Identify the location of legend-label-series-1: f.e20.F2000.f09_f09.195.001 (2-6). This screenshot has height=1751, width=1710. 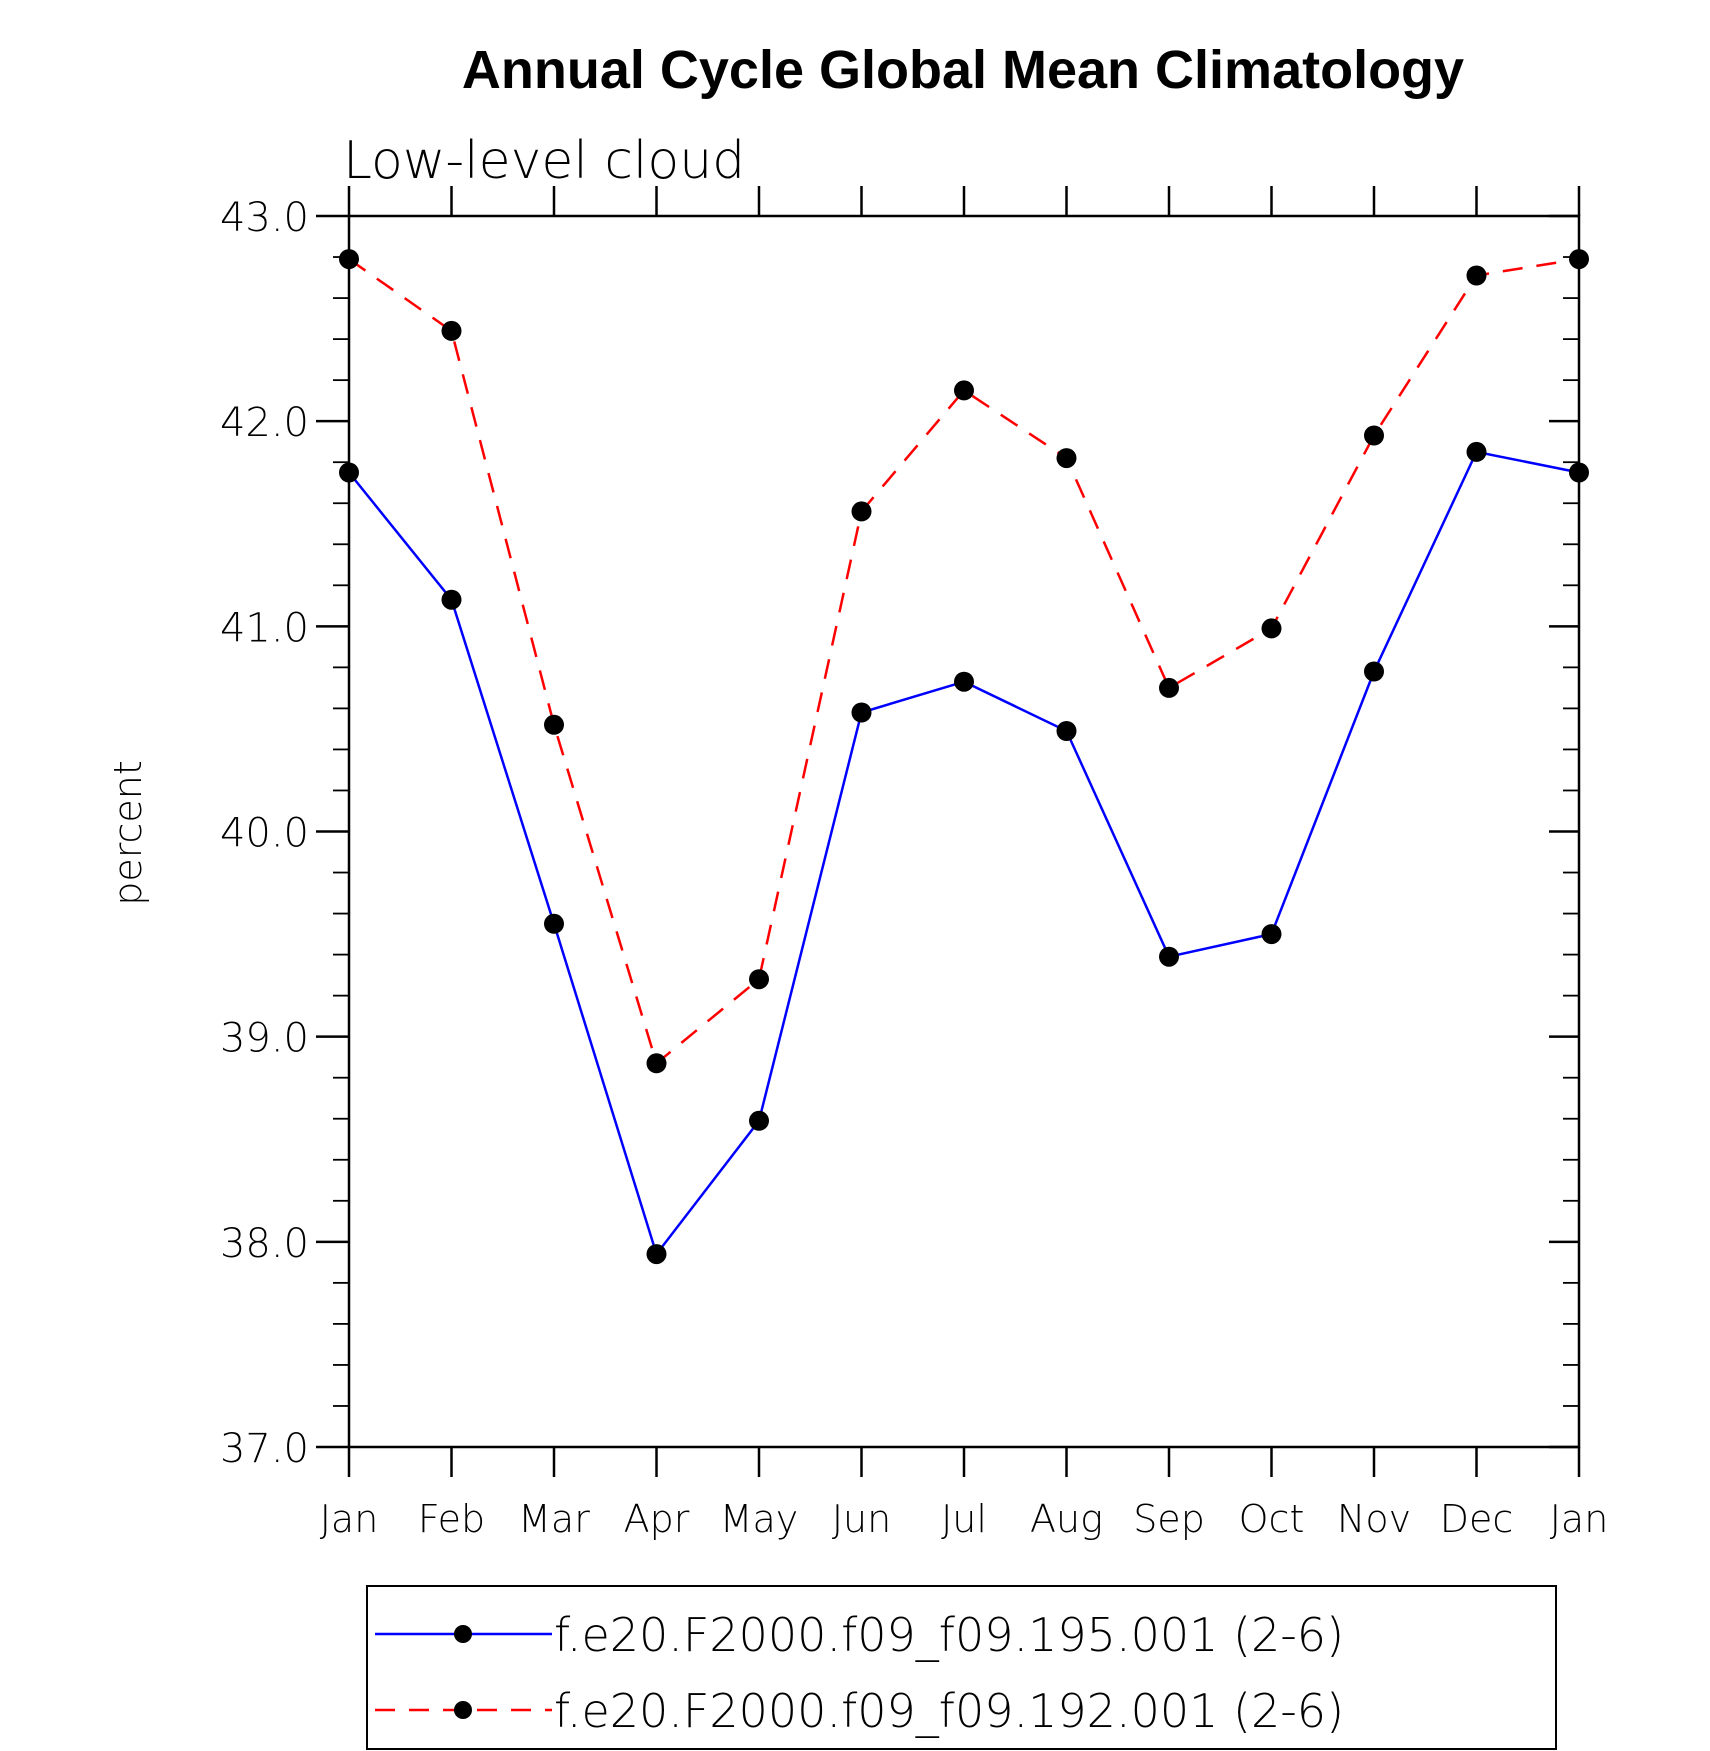
(949, 1635).